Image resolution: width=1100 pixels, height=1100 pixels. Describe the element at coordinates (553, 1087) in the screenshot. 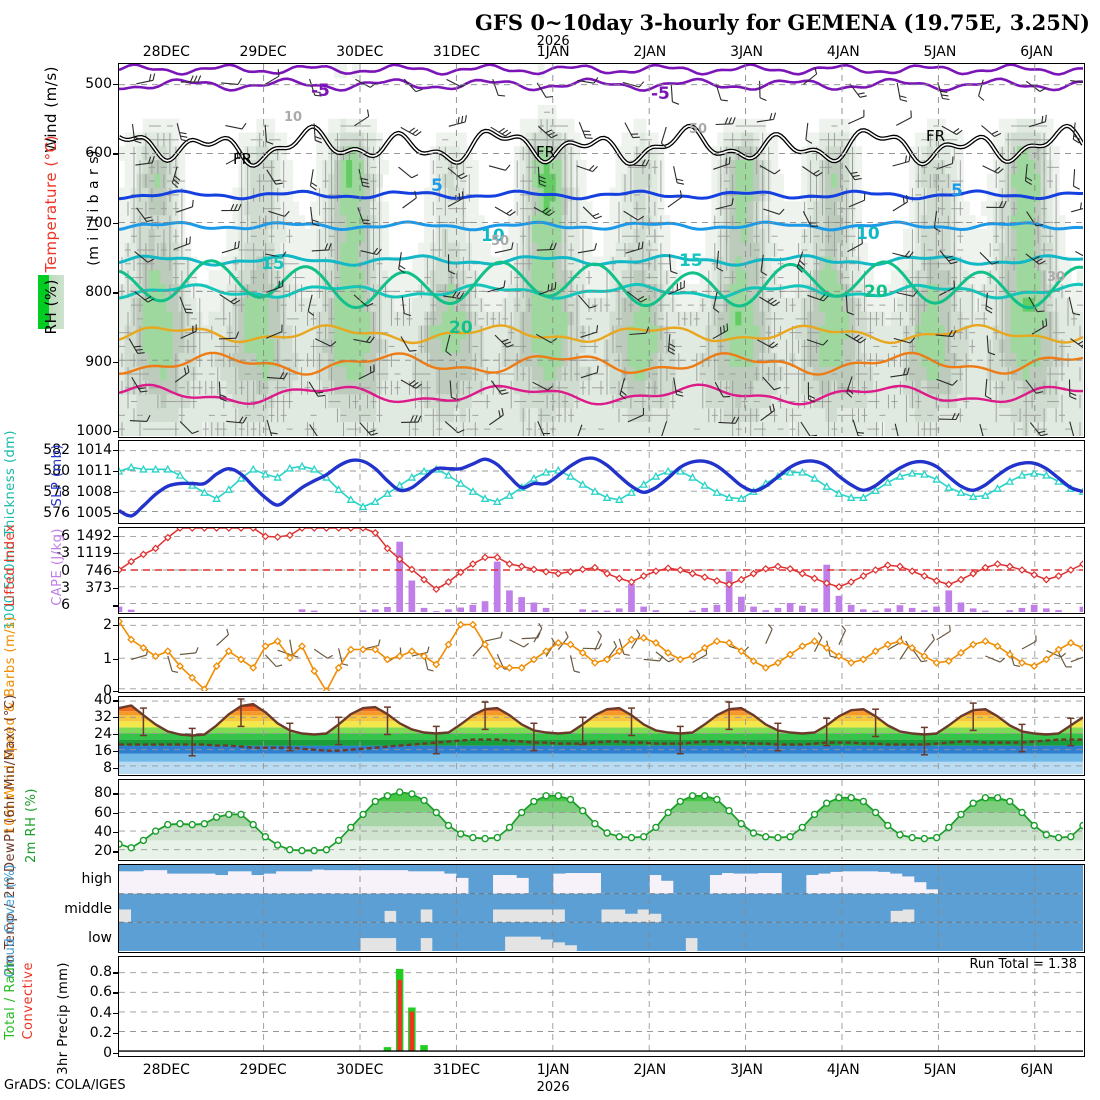

I see `year-label: 2026` at that location.